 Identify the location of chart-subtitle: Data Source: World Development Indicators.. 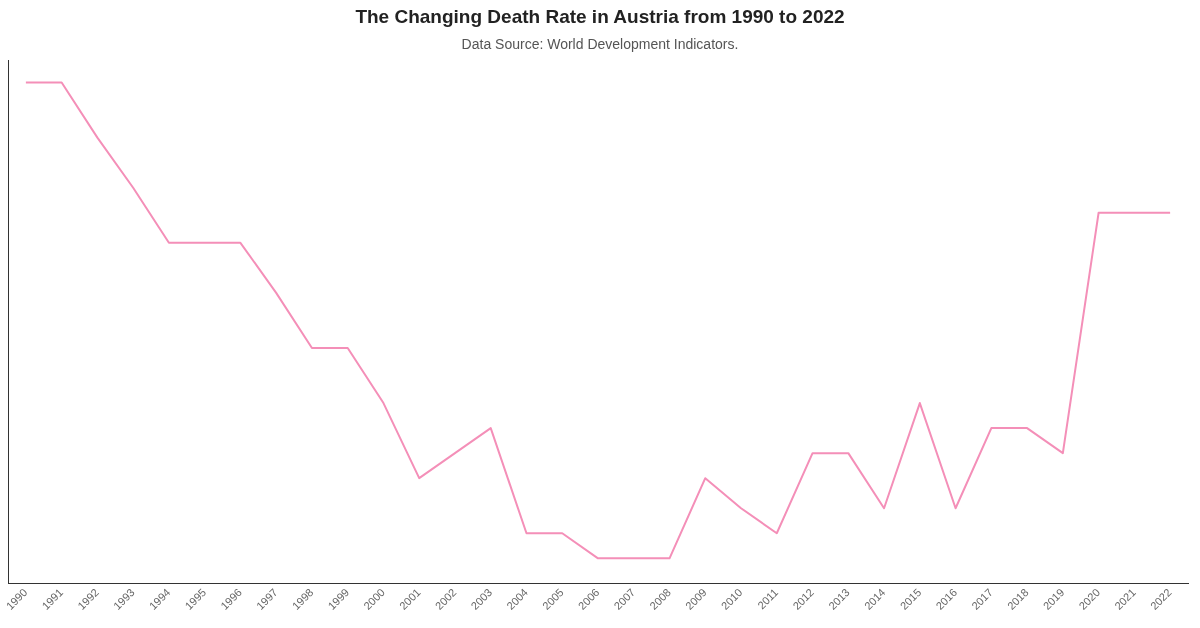
(600, 44).